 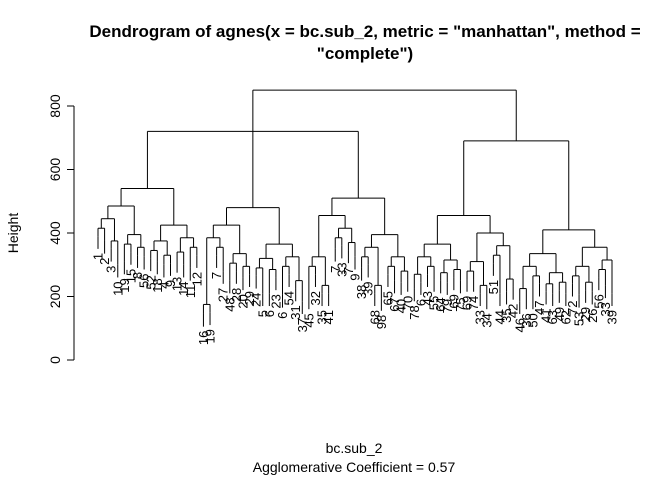 What do you see at coordinates (196, 279) in the screenshot?
I see `leaf-label: 12` at bounding box center [196, 279].